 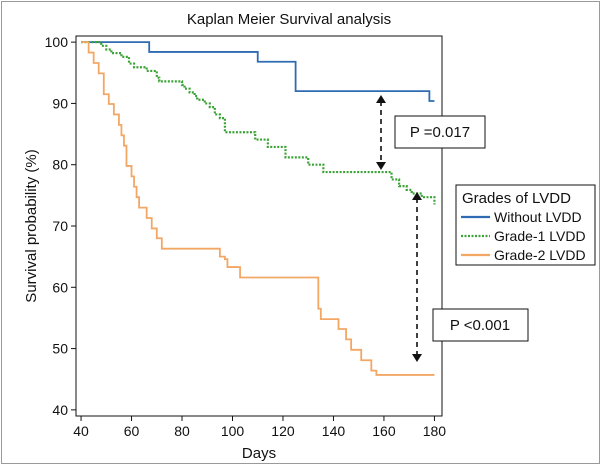 What do you see at coordinates (258, 71) in the screenshot?
I see `series-line-without-lvdd` at bounding box center [258, 71].